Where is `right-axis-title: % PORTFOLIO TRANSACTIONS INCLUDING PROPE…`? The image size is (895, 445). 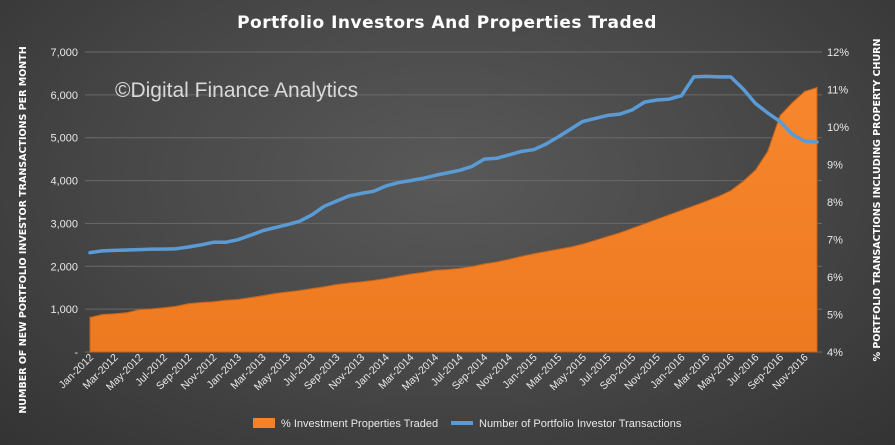 right-axis-title: % PORTFOLIO TRANSACTIONS INCLUDING PROPE… is located at coordinates (877, 200).